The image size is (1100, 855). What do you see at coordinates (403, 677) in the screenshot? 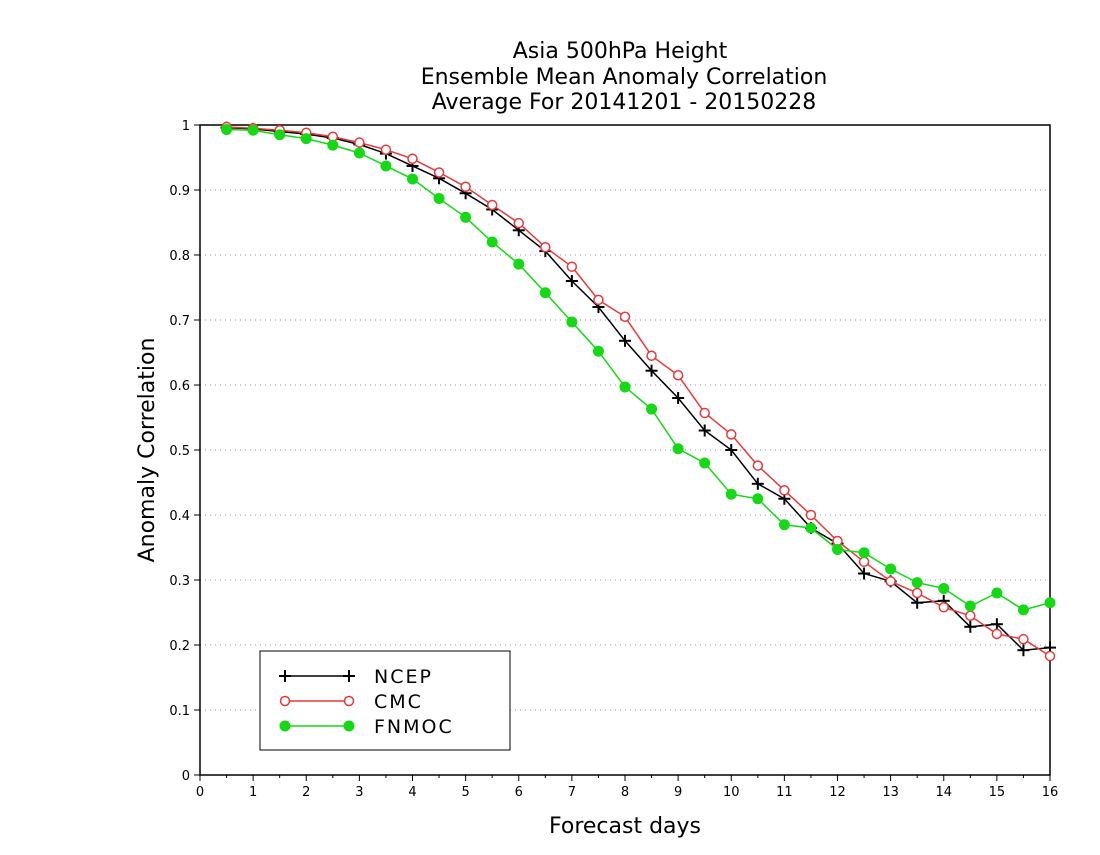
I see `legend-label-ncep: NCEP` at bounding box center [403, 677].